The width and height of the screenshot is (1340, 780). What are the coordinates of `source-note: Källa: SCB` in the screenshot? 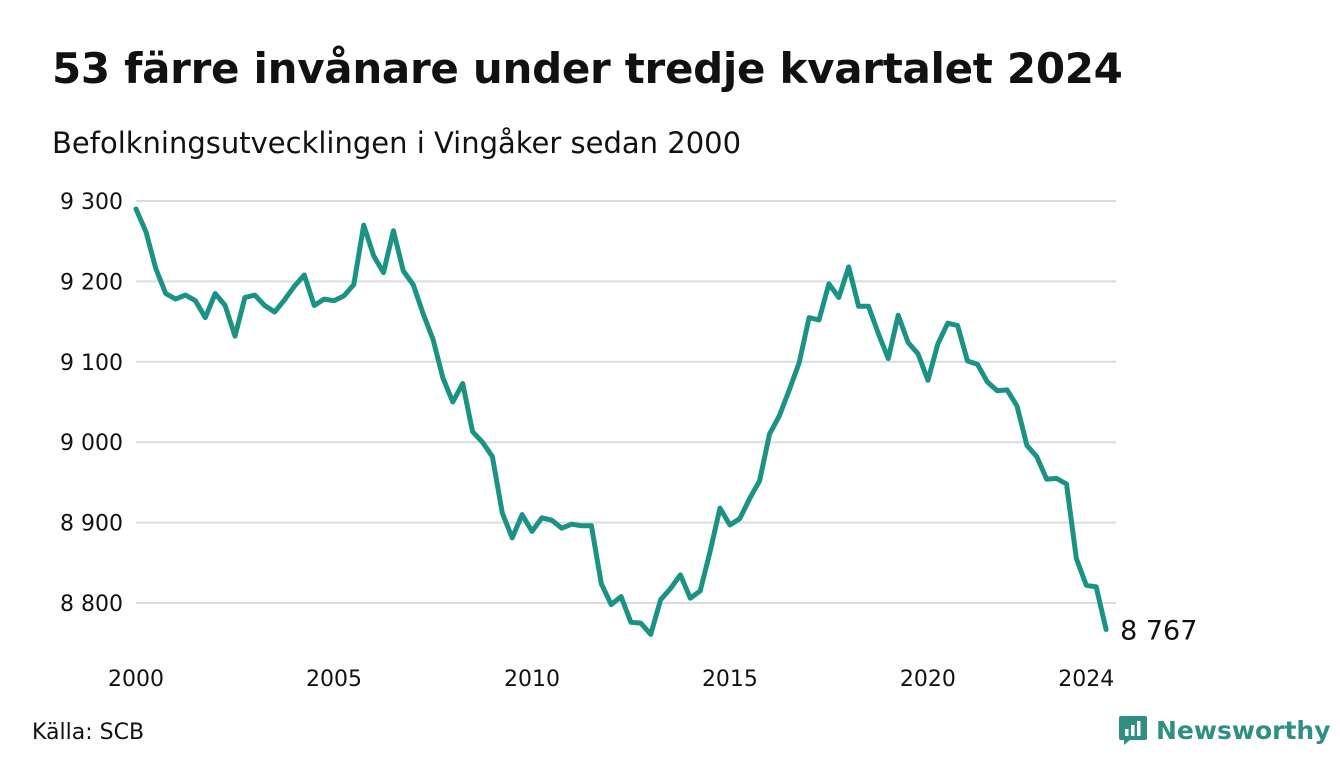 It's located at (88, 732).